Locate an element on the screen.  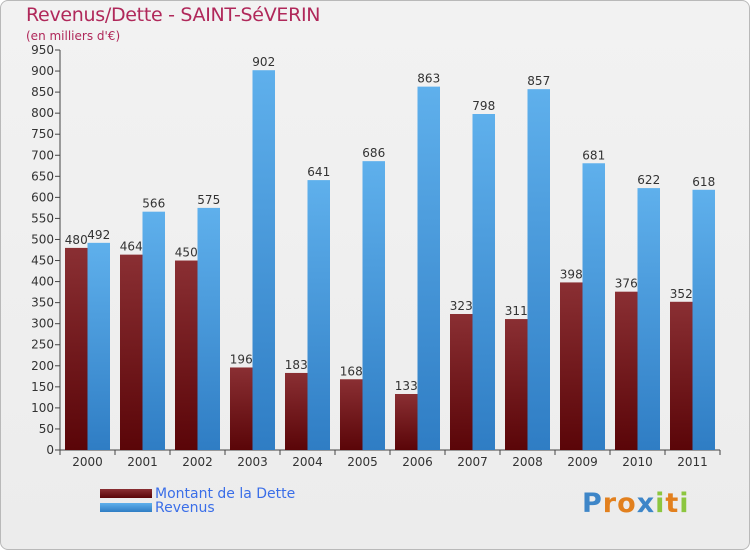
data-label: 376 is located at coordinates (626, 284).